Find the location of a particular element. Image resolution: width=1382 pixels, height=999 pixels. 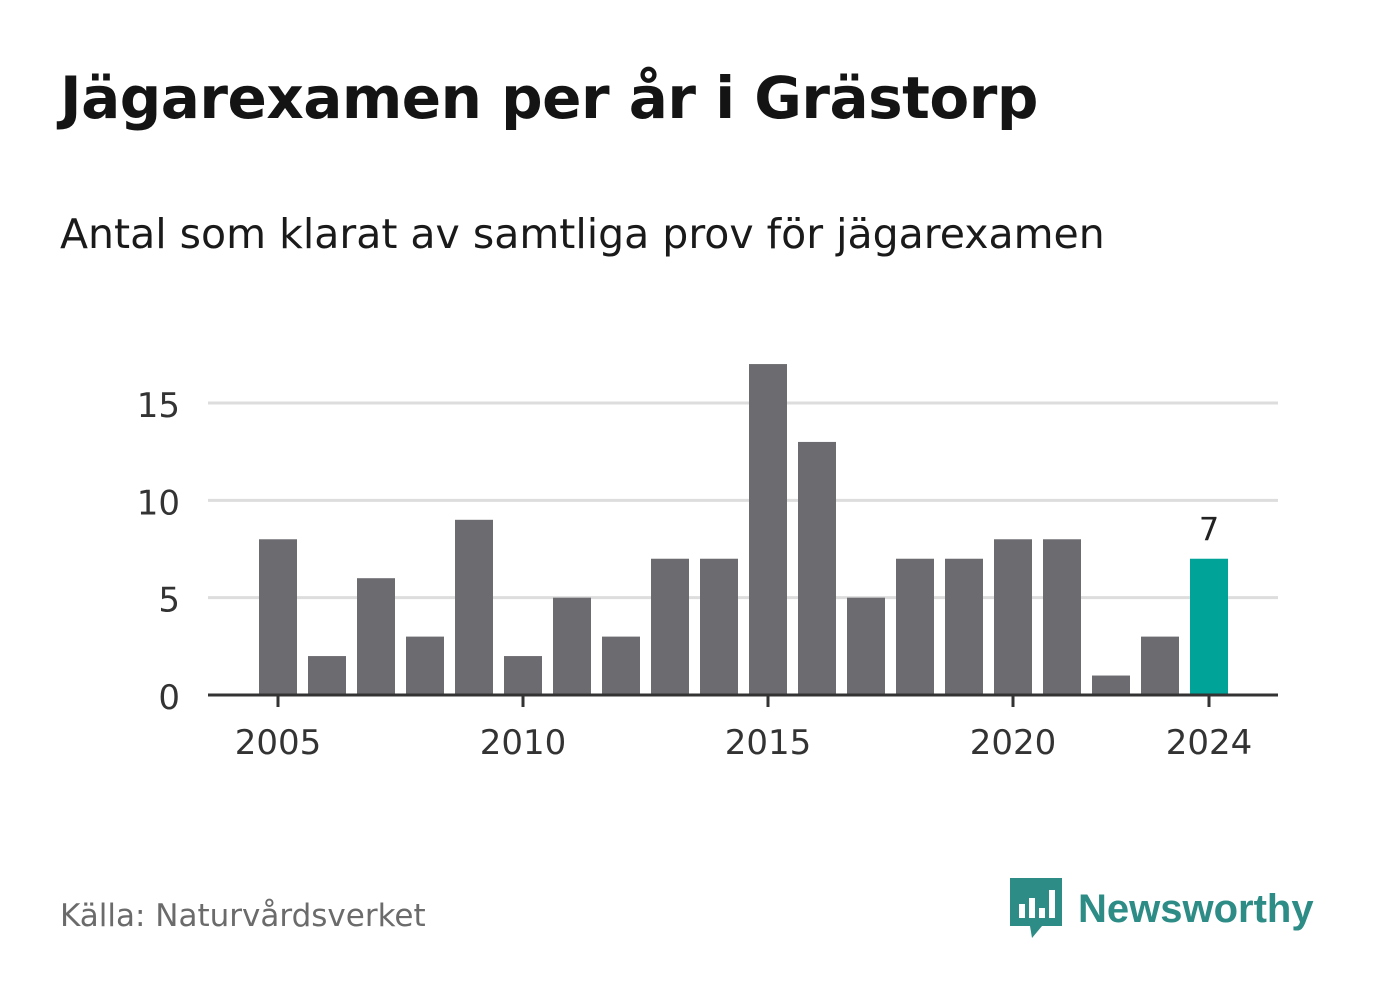

bar-2013 is located at coordinates (670, 626).